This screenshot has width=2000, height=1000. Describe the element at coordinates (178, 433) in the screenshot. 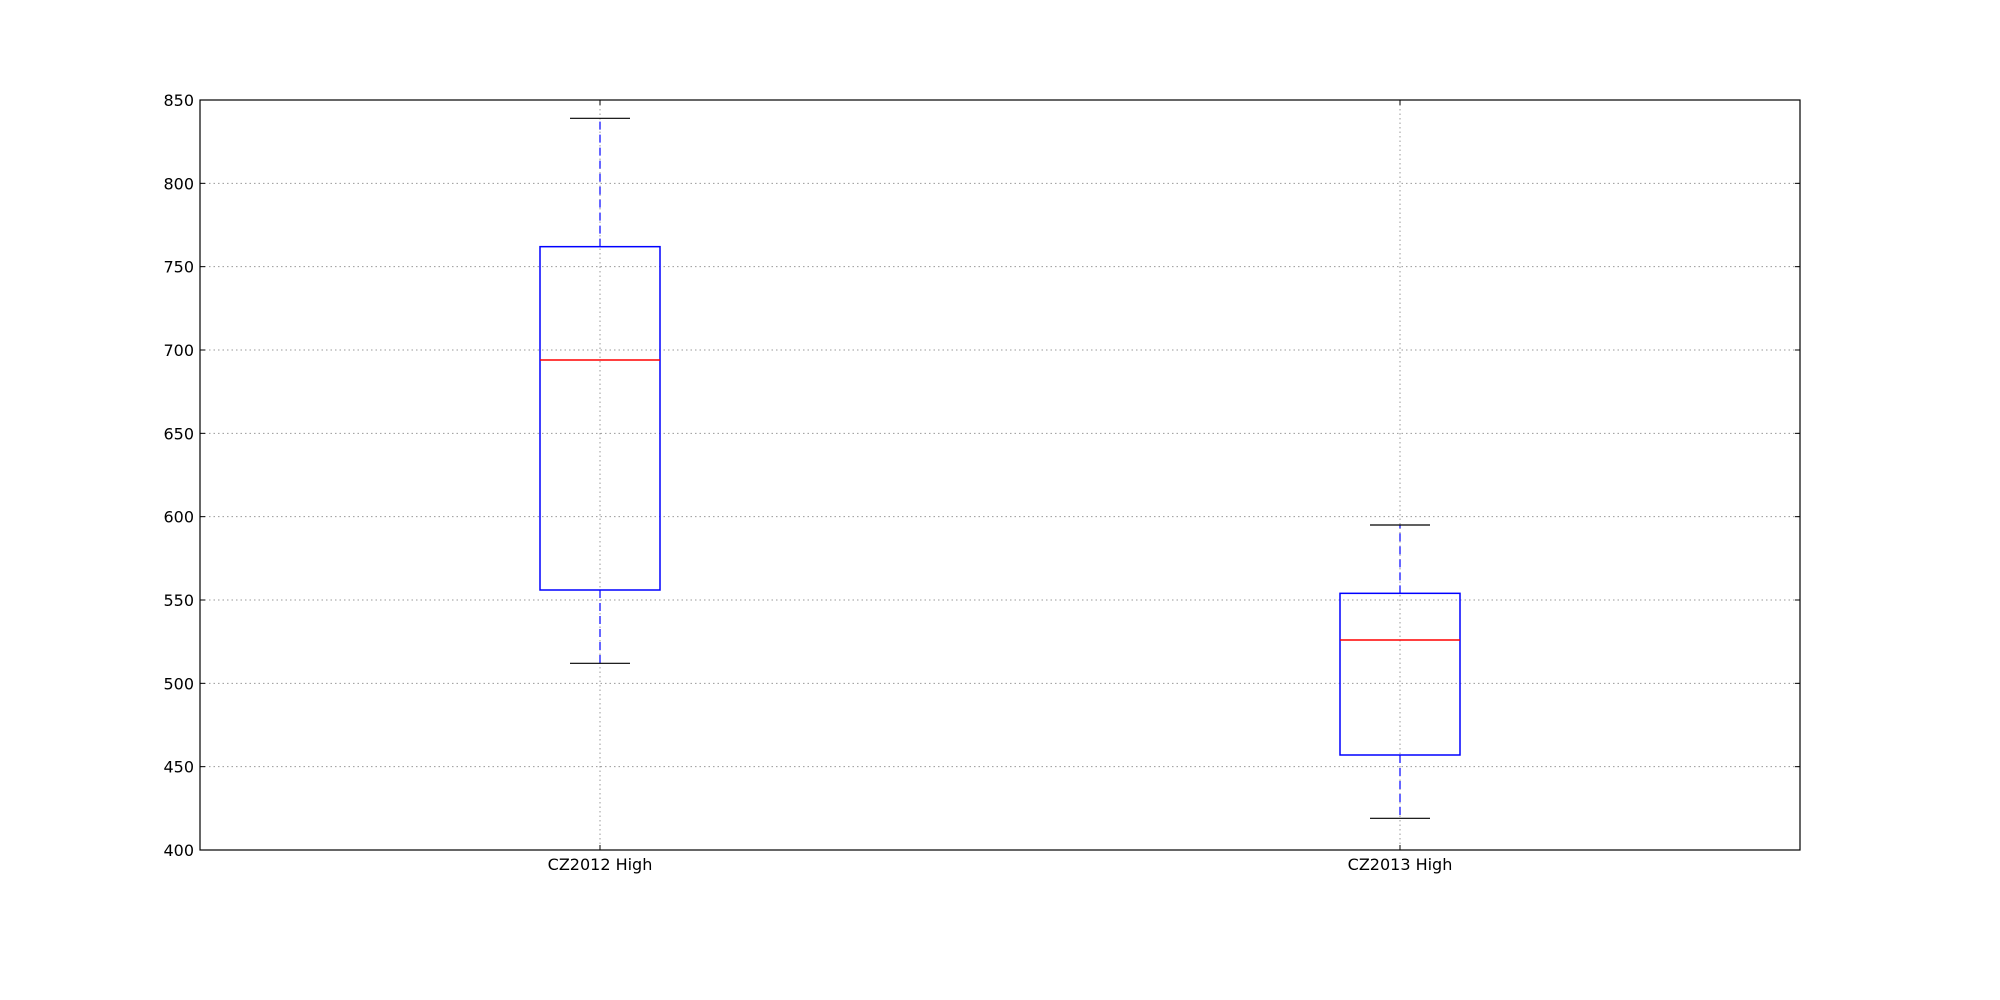

I see `y-tick-label: 650` at that location.